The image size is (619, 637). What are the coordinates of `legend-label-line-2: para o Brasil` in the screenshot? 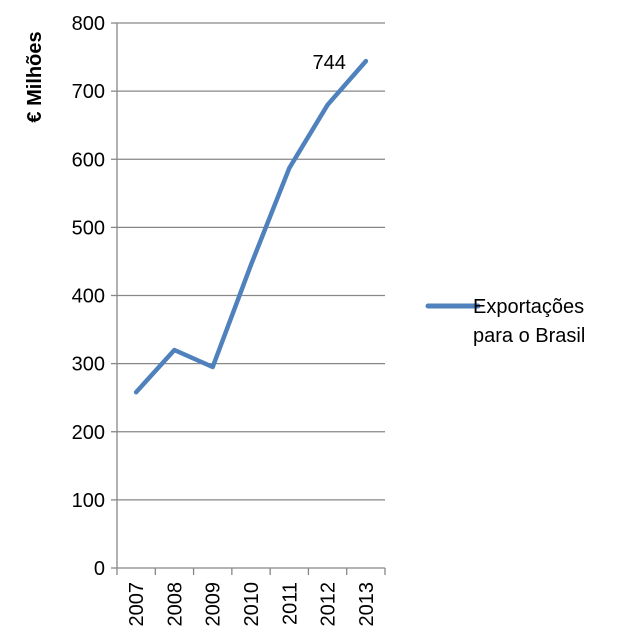 It's located at (529, 336).